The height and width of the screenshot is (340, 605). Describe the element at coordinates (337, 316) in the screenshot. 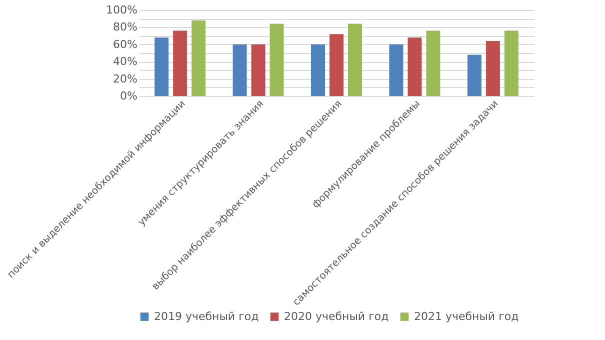

I see `legend-label: 2020 учебный год` at that location.